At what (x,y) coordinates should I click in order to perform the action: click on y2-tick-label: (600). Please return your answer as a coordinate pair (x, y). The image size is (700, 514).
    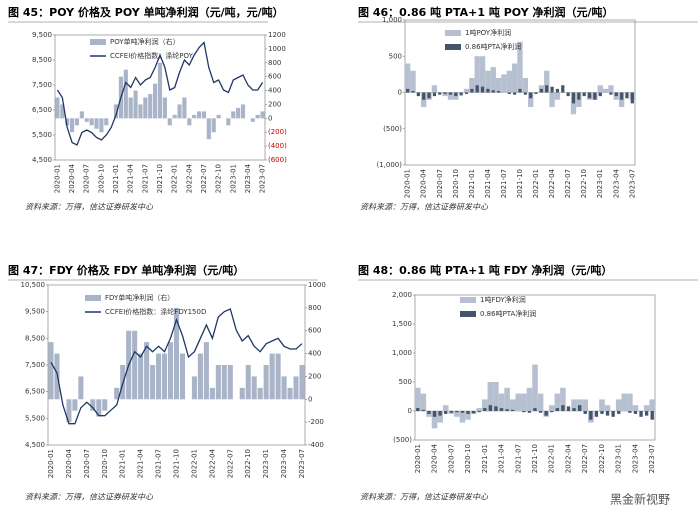
    Looking at the image, I should click on (277, 160).